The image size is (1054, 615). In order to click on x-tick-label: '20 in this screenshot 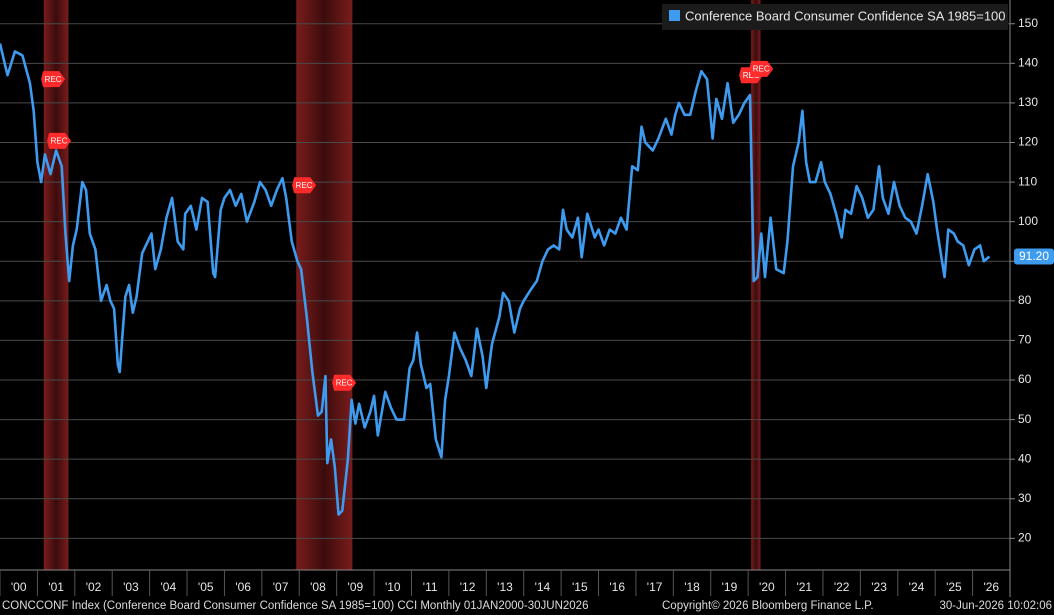, I will do `click(767, 587)`.